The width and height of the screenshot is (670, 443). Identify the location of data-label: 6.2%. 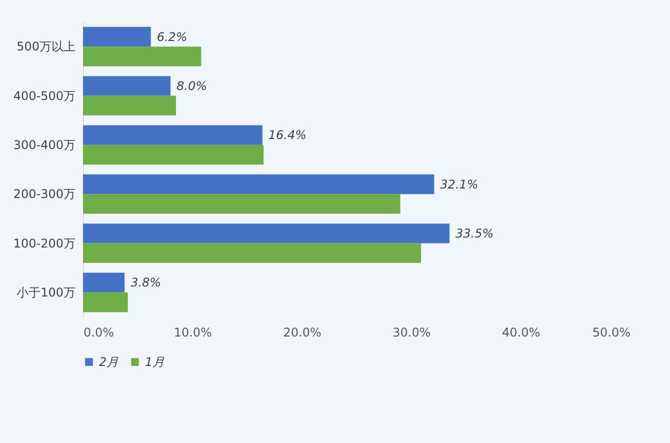
(172, 37).